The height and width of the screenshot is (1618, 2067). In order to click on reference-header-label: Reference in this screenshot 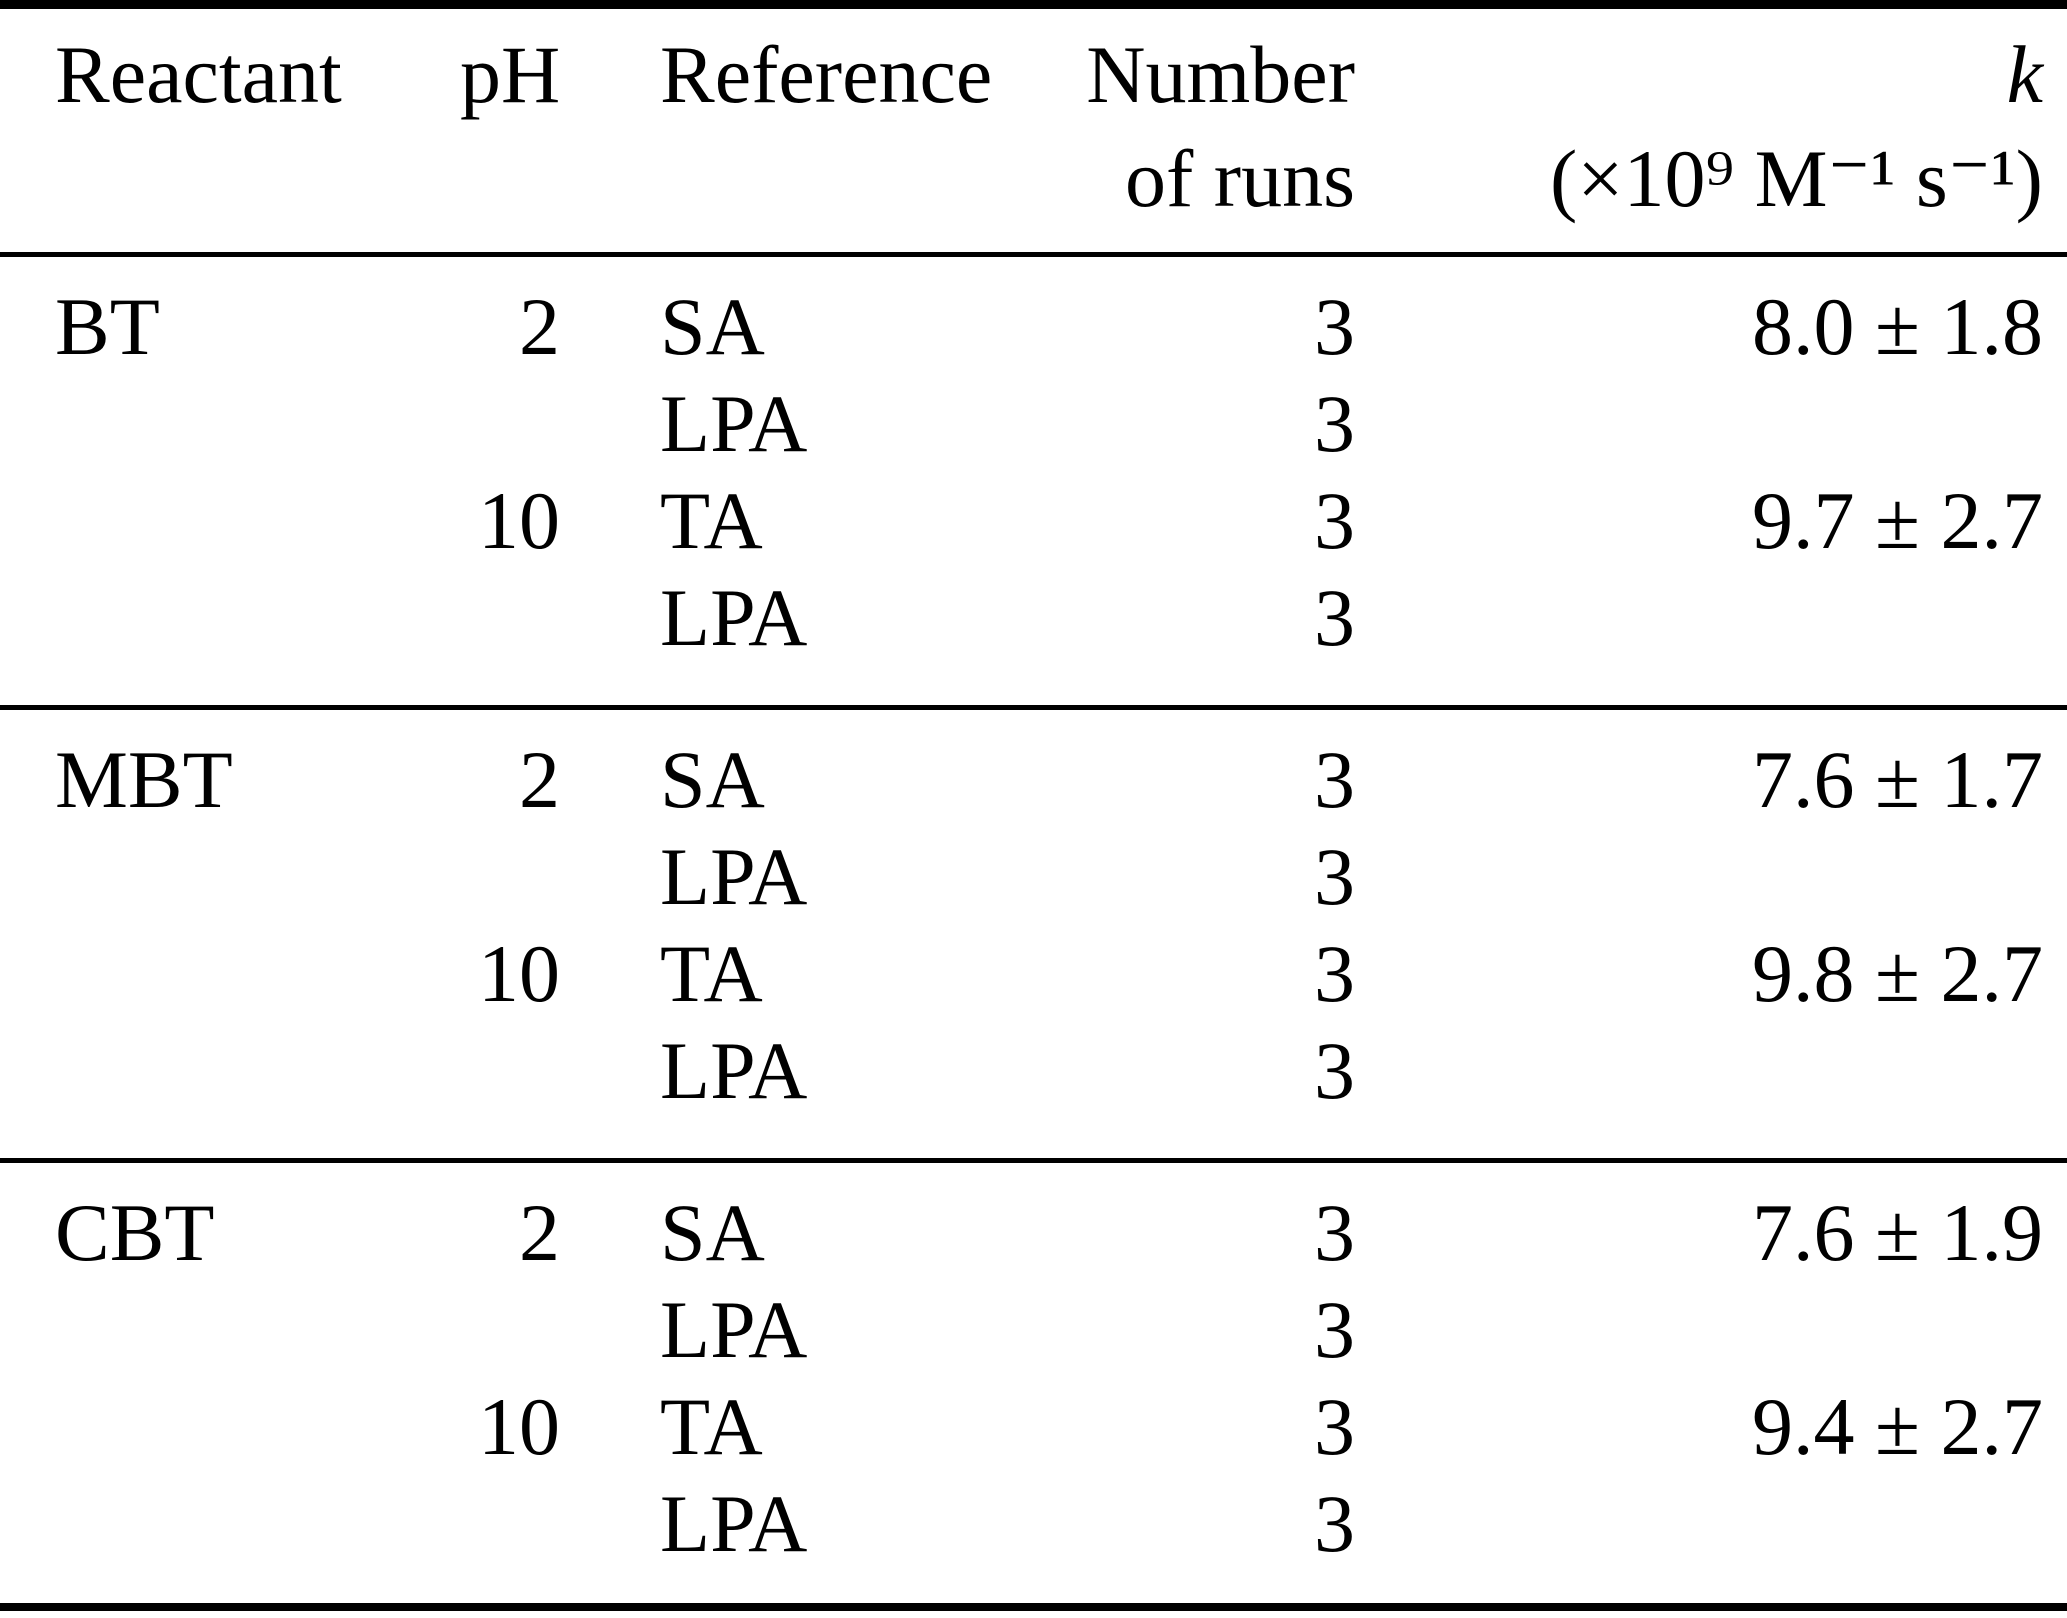, I will do `click(826, 74)`.